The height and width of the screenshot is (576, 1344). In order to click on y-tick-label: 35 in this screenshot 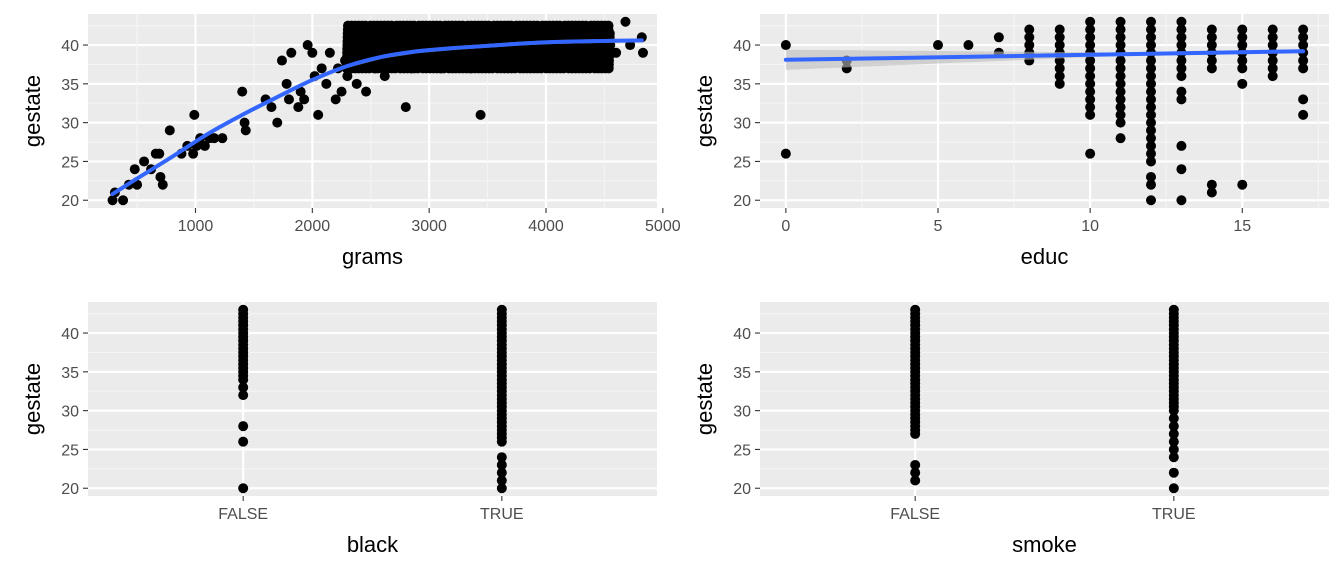, I will do `click(70, 85)`.